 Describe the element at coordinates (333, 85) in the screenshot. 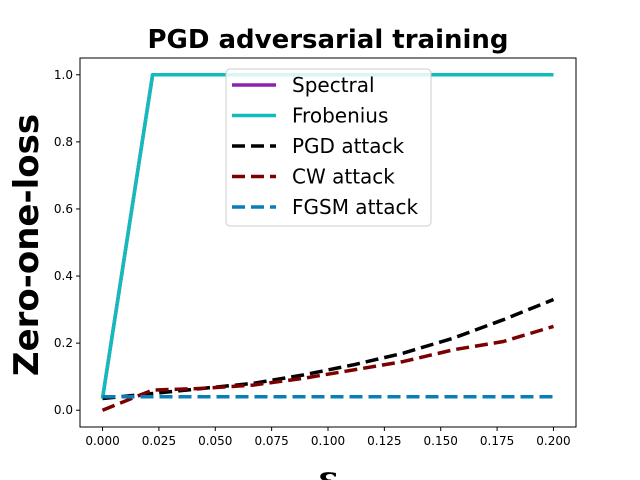

I see `legend-label: Spectral` at that location.